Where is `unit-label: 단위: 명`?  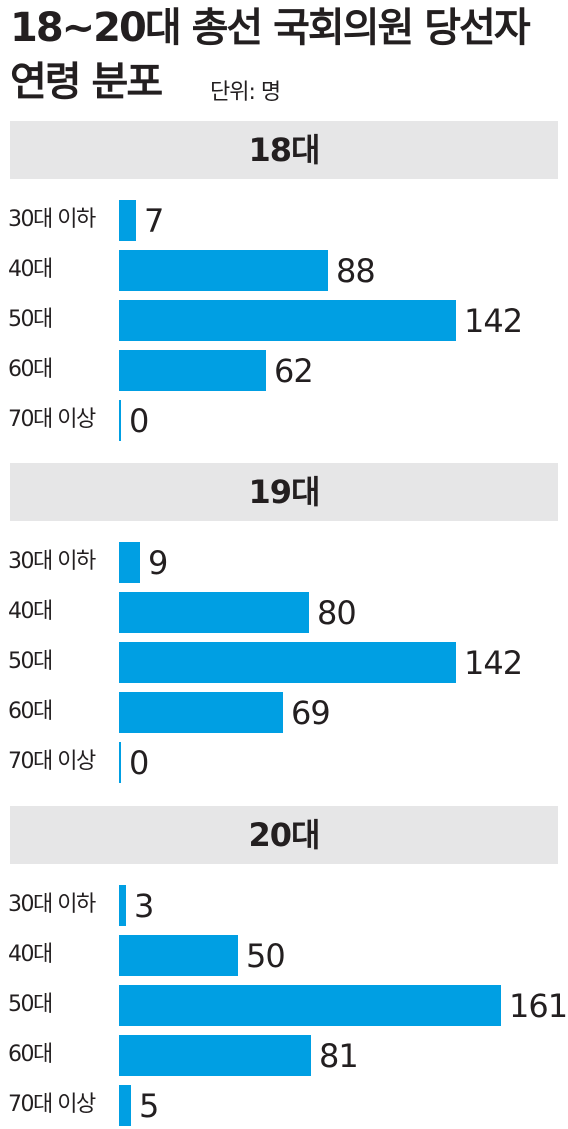 unit-label: 단위: 명 is located at coordinates (245, 92).